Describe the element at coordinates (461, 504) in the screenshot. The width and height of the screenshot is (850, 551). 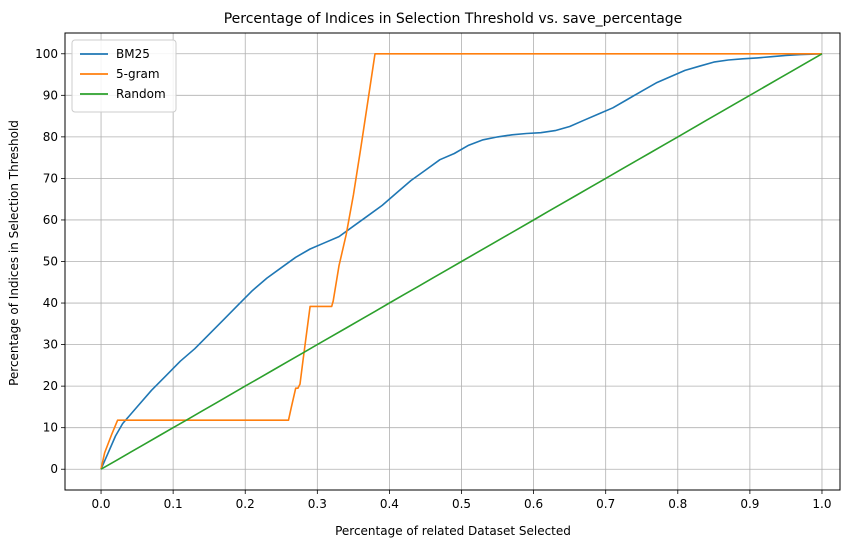
I see `x-tick-label: 0.5` at that location.